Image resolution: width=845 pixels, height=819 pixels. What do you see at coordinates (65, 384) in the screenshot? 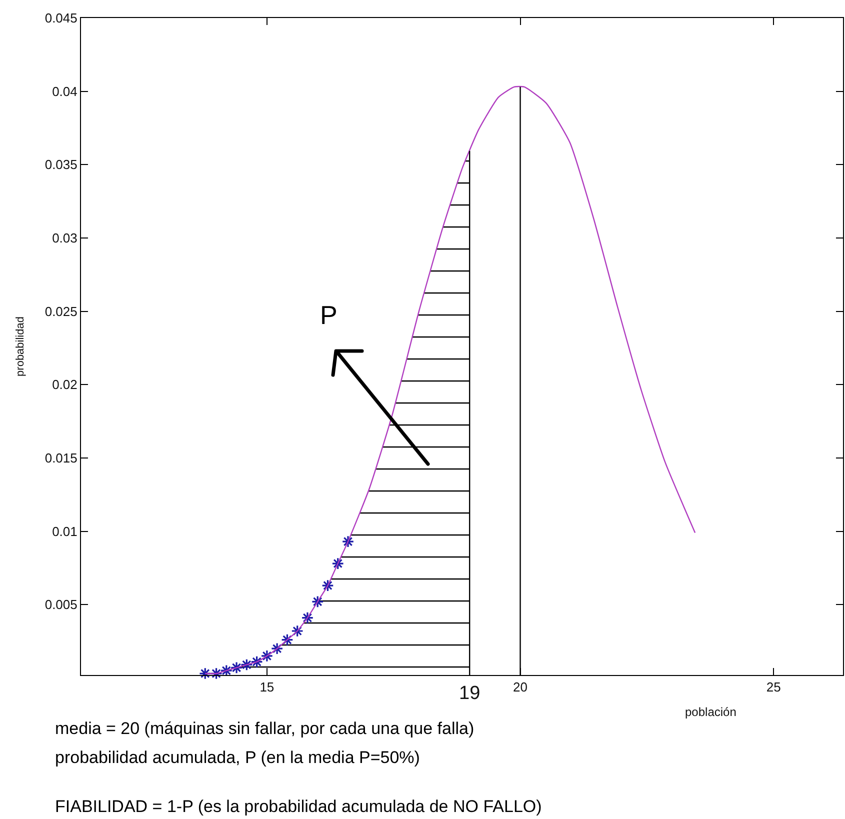
I see `y-tick-label: 0.02` at bounding box center [65, 384].